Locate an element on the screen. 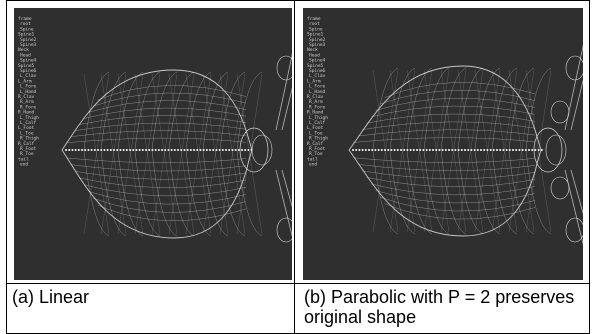  bone-menu-item: L_Toe is located at coordinates (316, 133).